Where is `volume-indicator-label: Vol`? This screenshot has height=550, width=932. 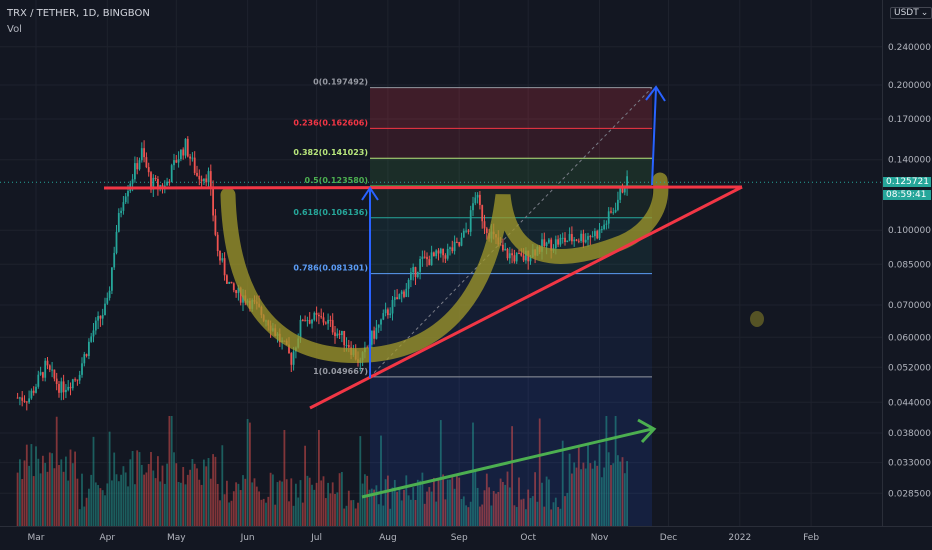
volume-indicator-label: Vol is located at coordinates (14, 29).